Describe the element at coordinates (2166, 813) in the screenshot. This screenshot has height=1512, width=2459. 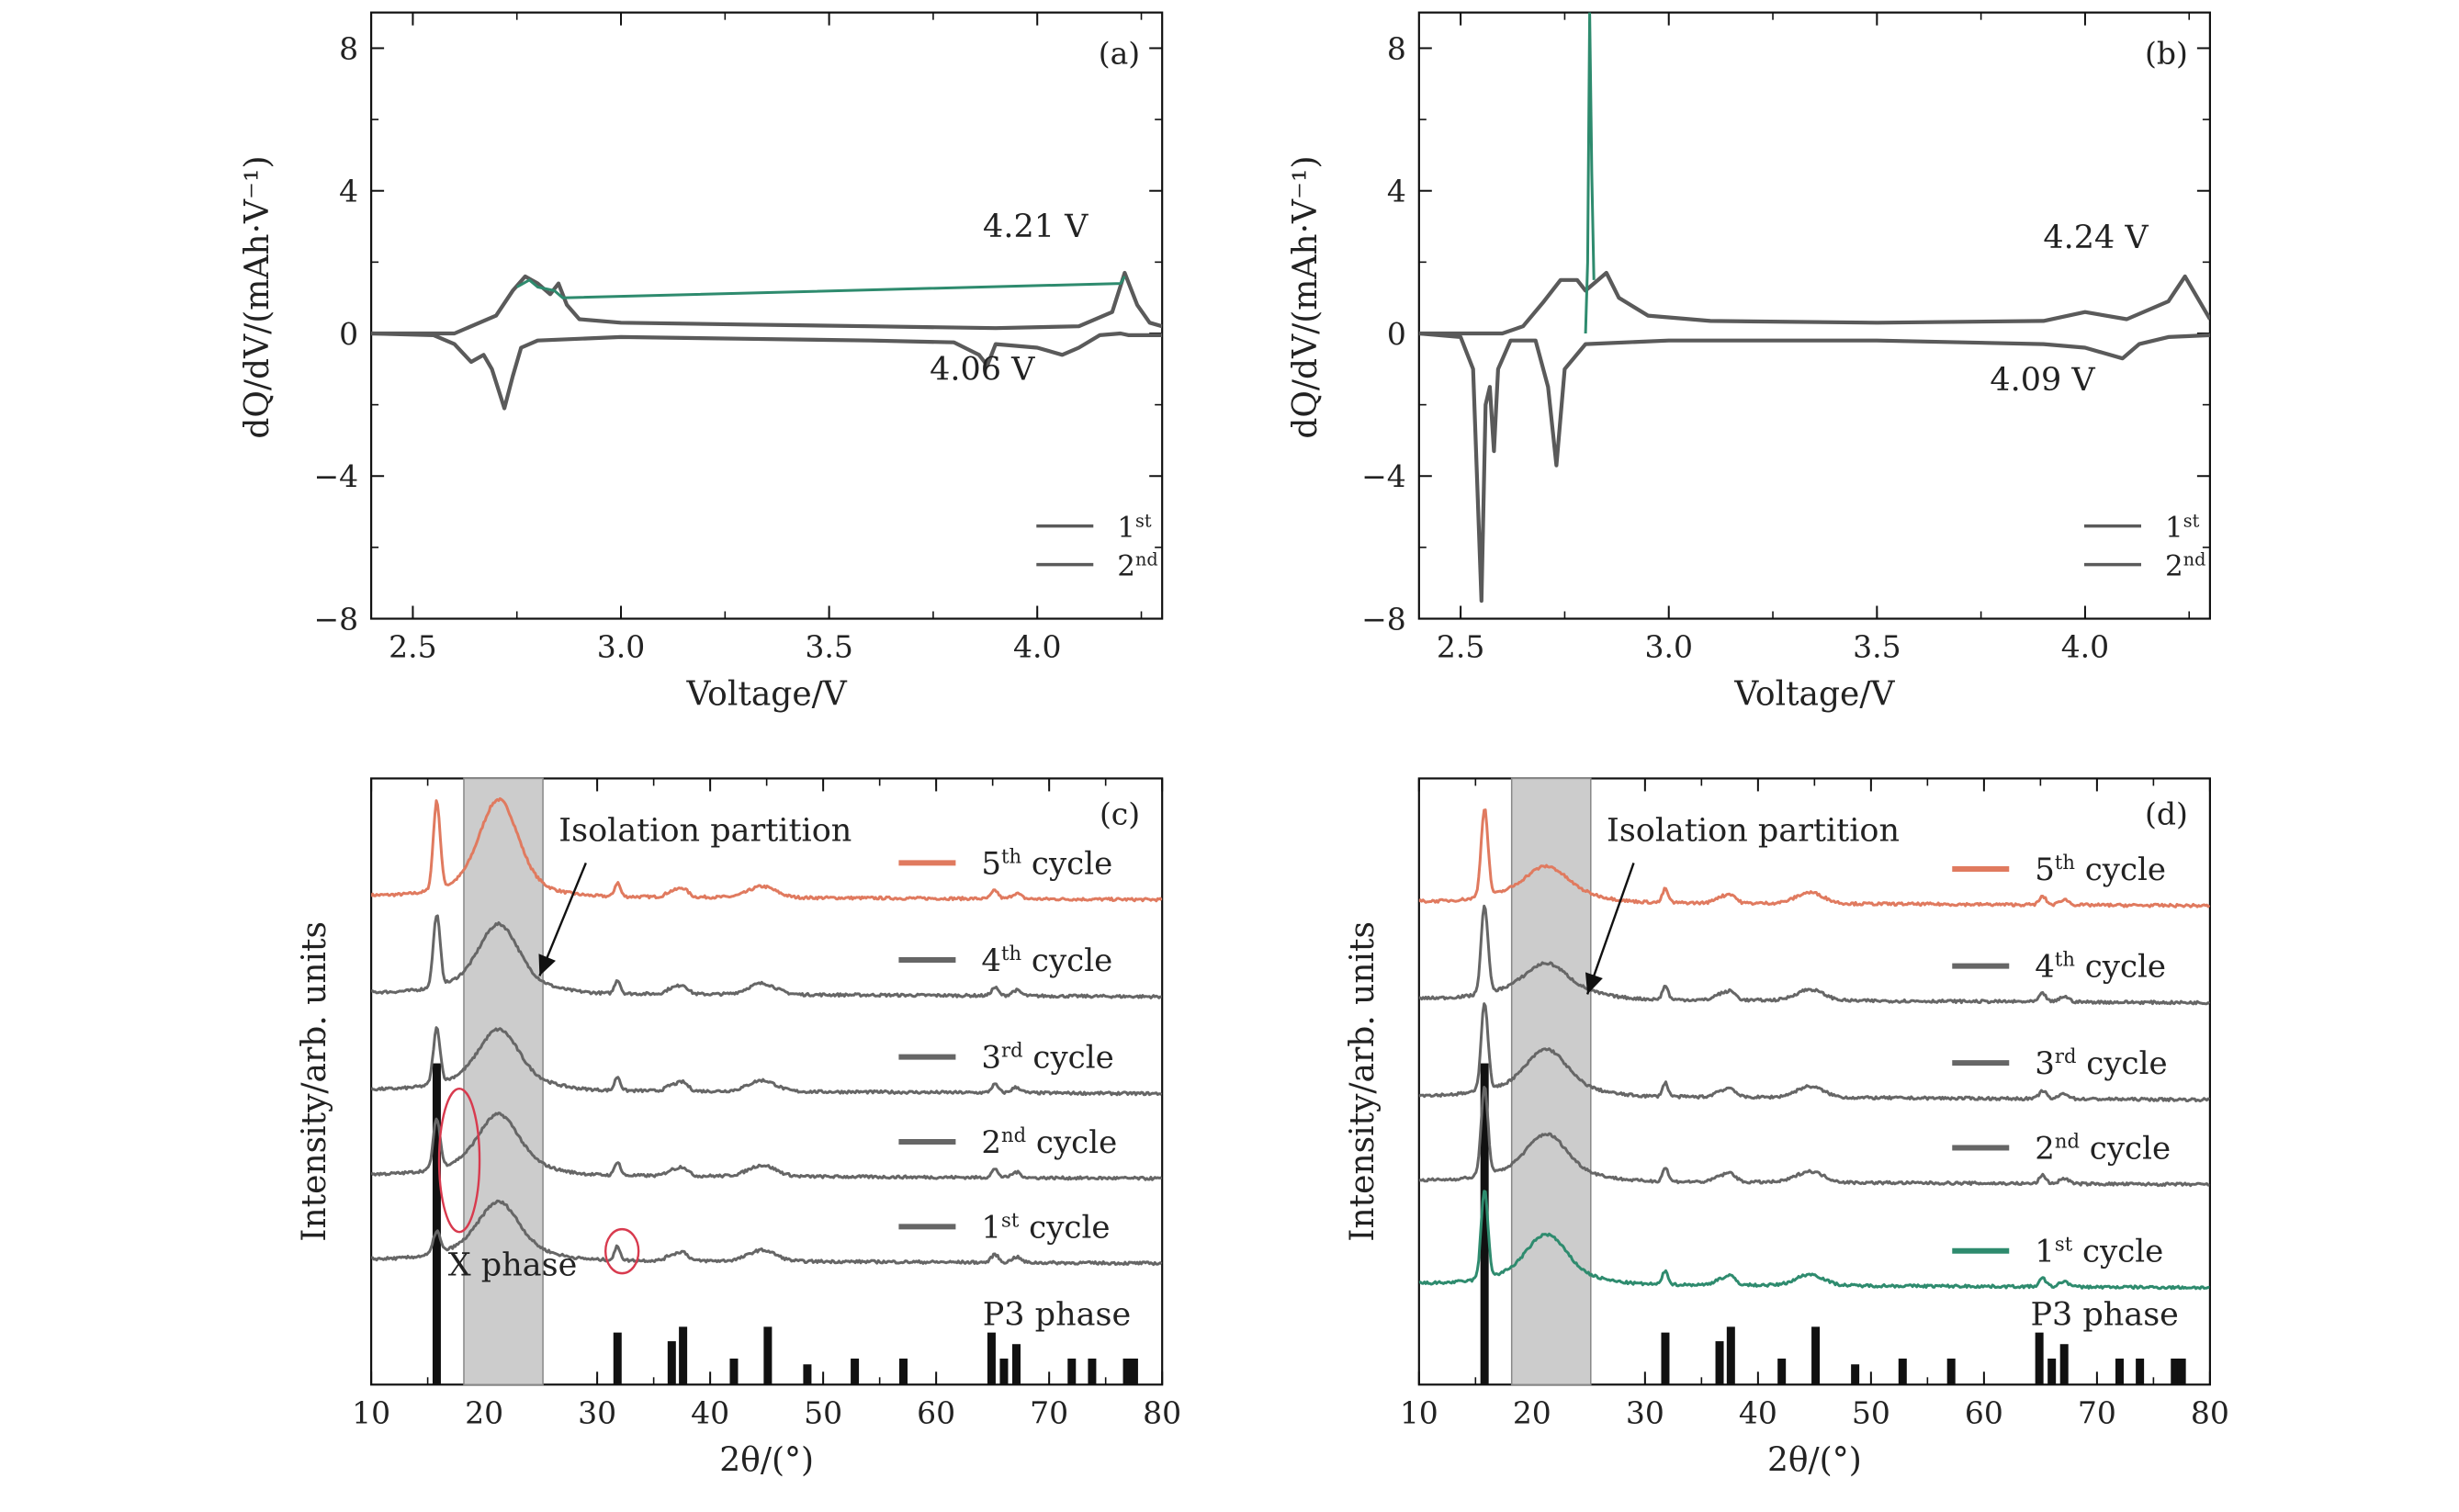
I see `panel-letter: (d)` at that location.